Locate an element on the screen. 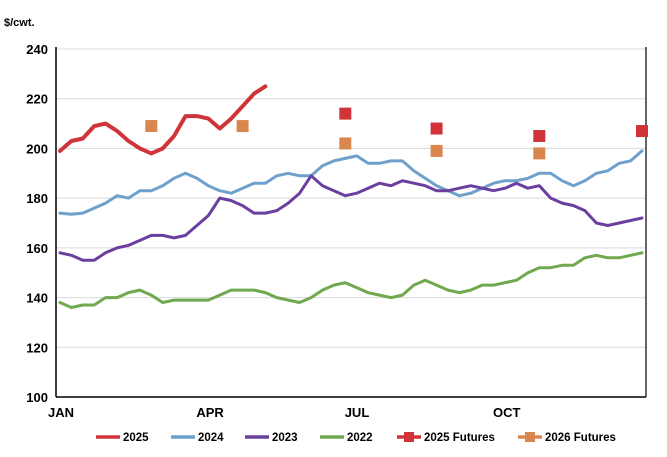 This screenshot has width=667, height=457. y-tick-label: 140 is located at coordinates (37, 298).